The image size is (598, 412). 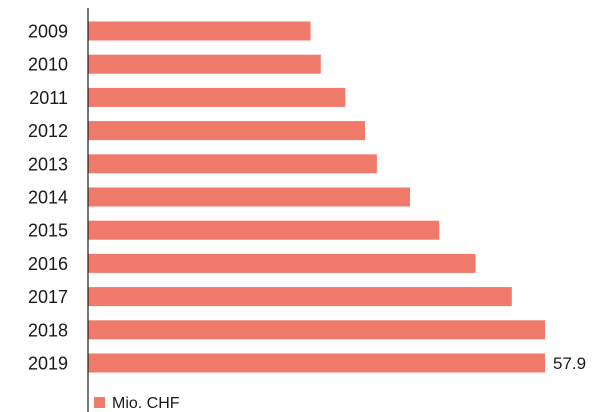 What do you see at coordinates (264, 230) in the screenshot?
I see `bar-2015` at bounding box center [264, 230].